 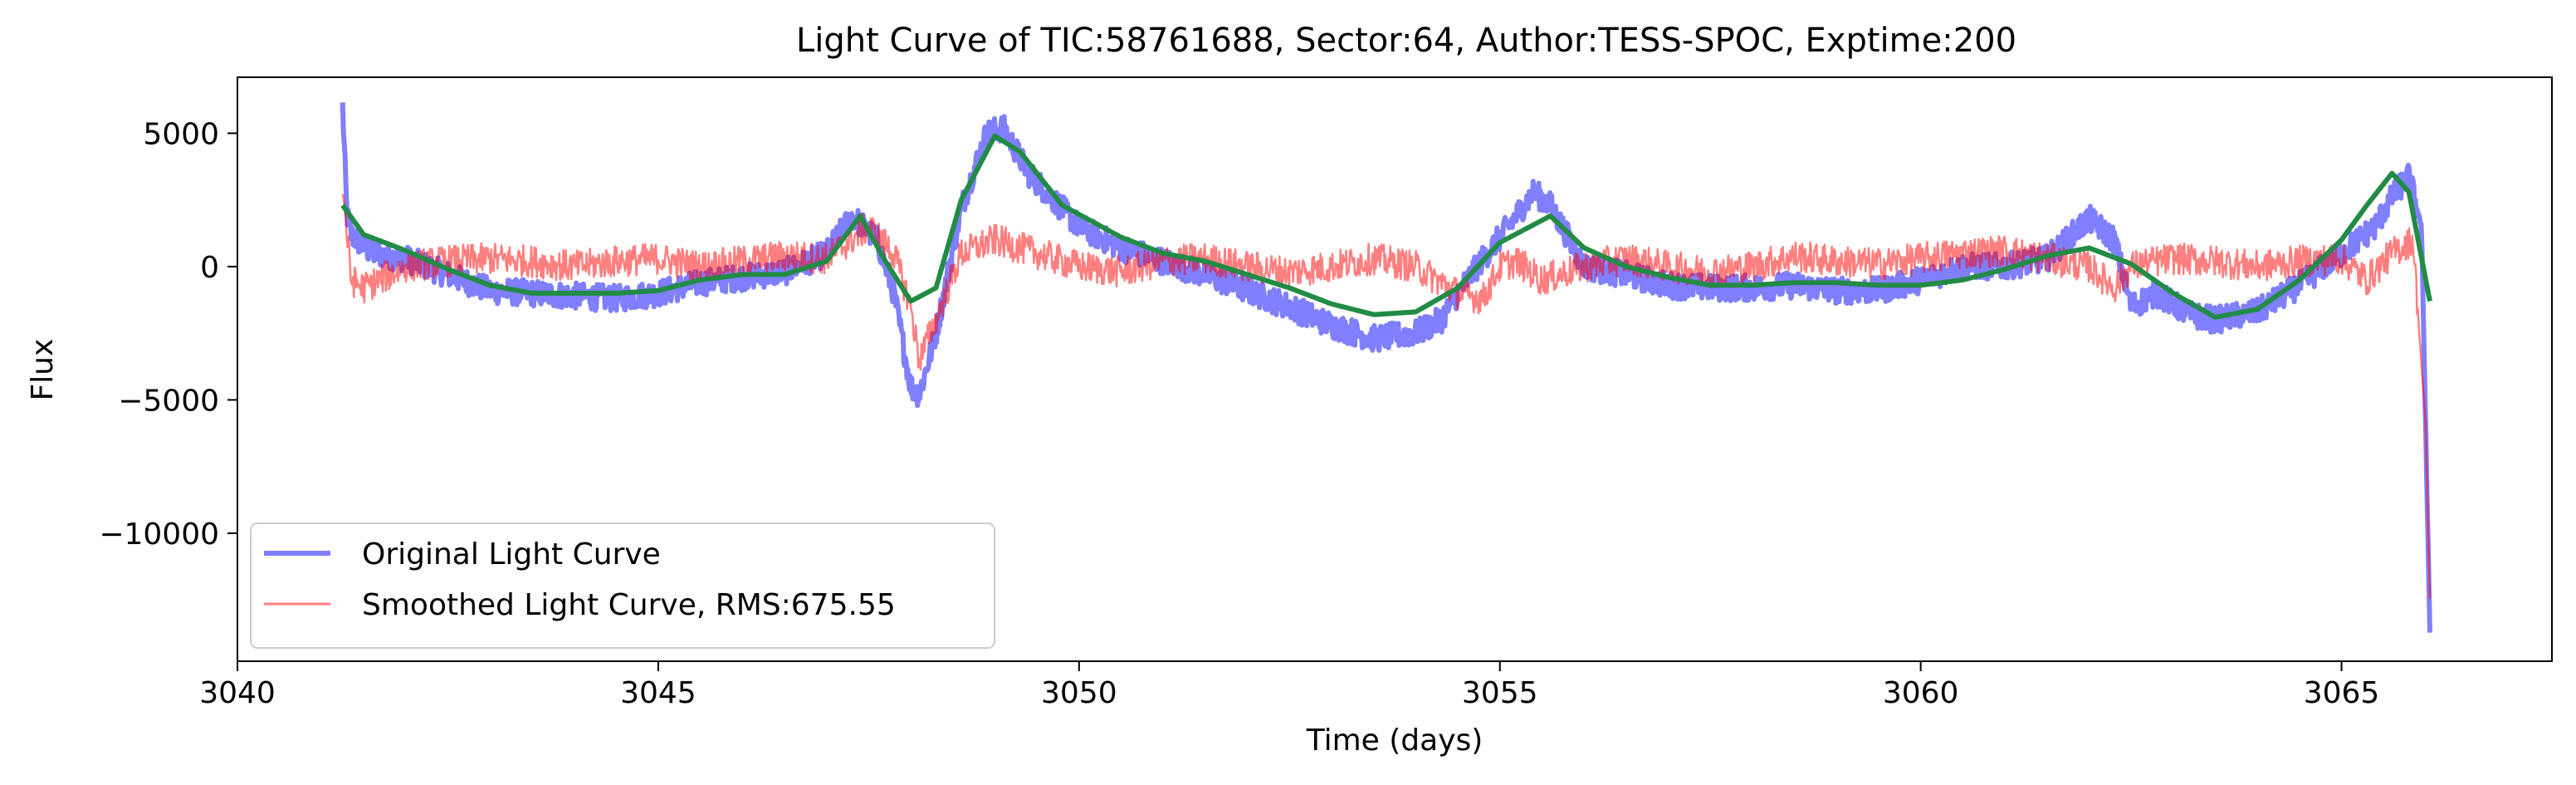 I want to click on y-tick-label: −5000, so click(x=168, y=401).